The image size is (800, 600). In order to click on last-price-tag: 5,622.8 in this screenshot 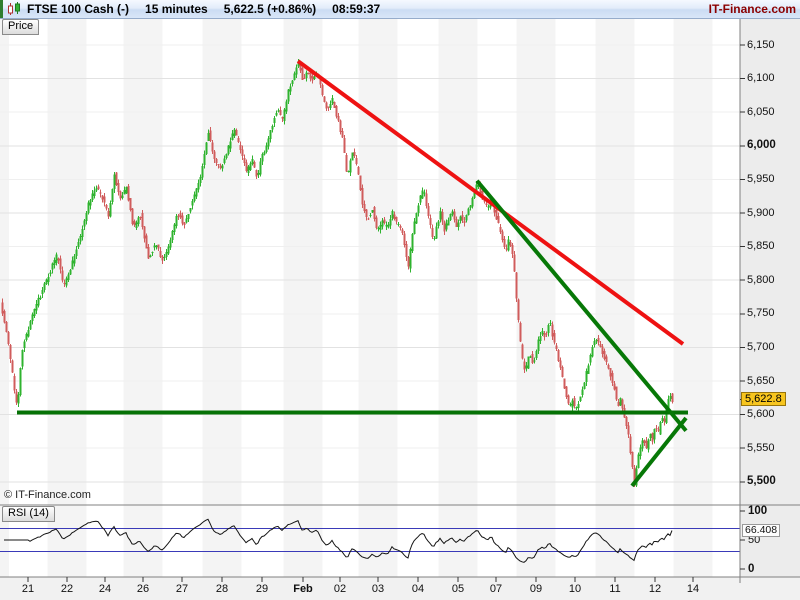, I will do `click(763, 399)`.